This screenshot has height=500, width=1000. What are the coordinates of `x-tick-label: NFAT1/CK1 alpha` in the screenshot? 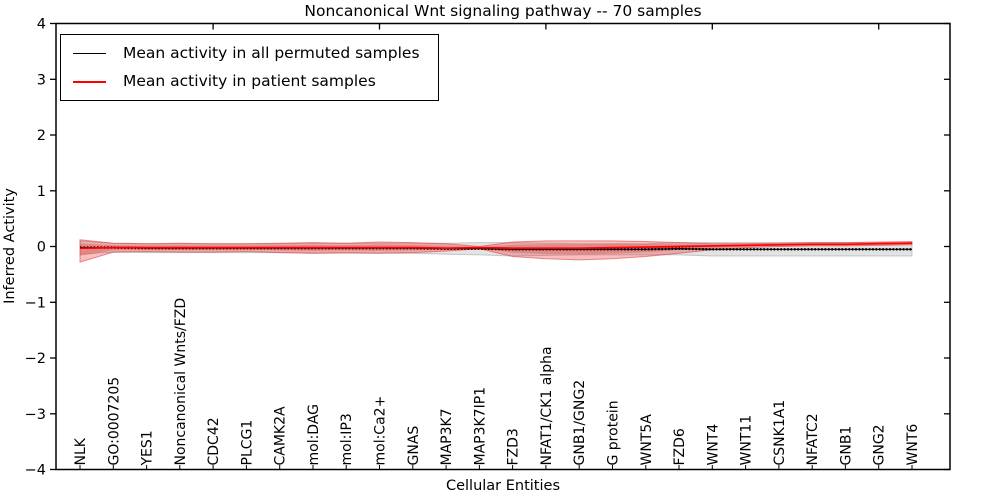 It's located at (547, 405).